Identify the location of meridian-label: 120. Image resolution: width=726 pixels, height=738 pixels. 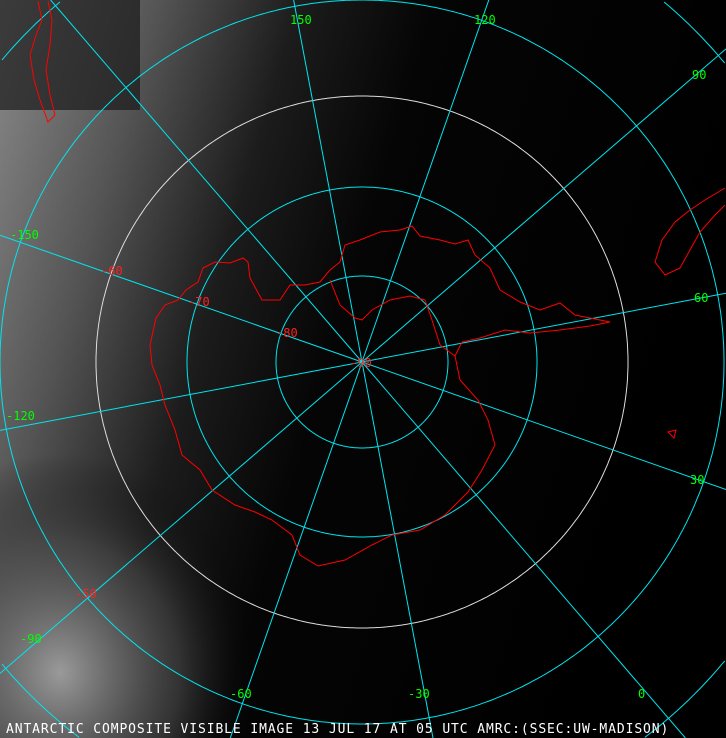
(485, 20).